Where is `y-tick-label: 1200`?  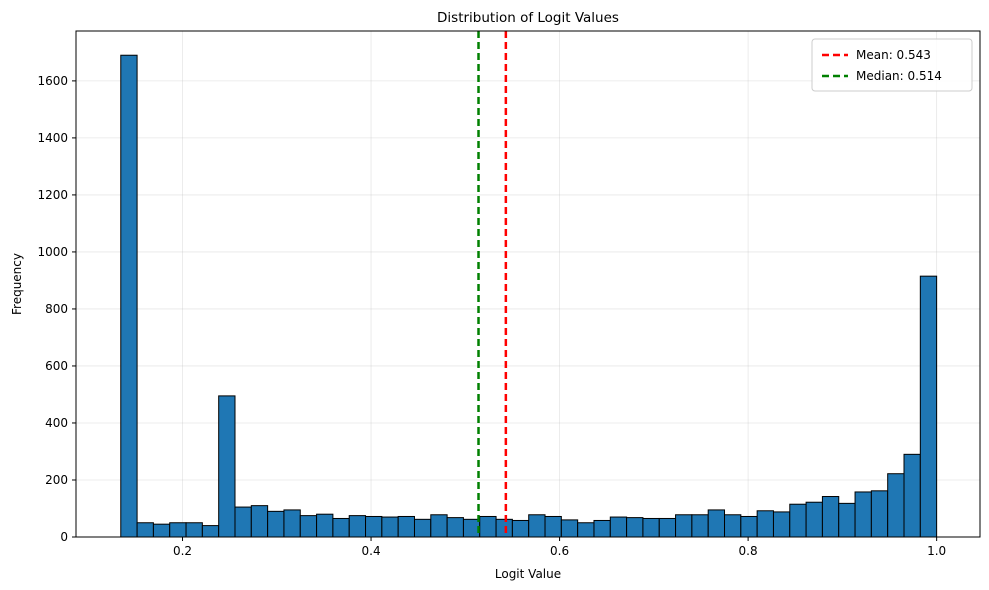
y-tick-label: 1200 is located at coordinates (52, 195).